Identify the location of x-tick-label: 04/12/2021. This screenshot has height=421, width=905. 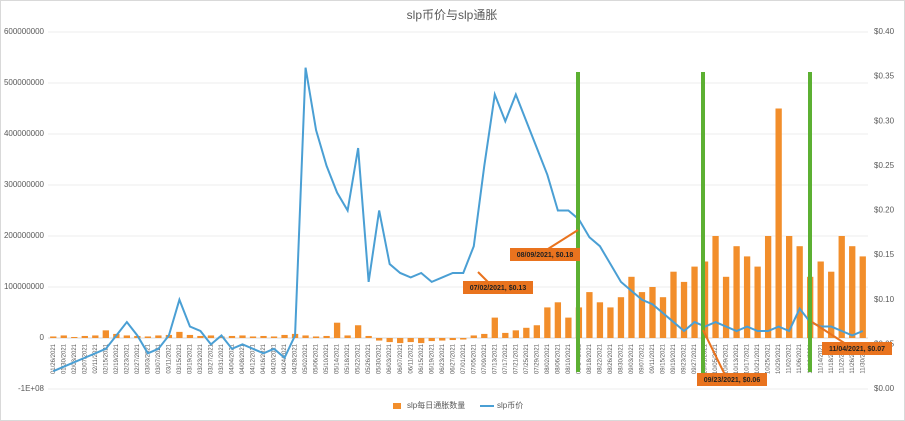
(254, 358).